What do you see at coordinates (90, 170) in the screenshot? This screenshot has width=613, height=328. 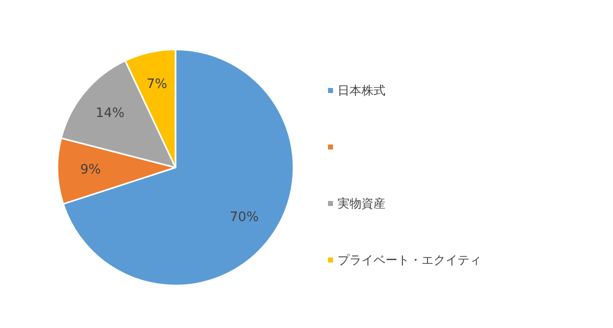 I see `data-label: 9%` at bounding box center [90, 170].